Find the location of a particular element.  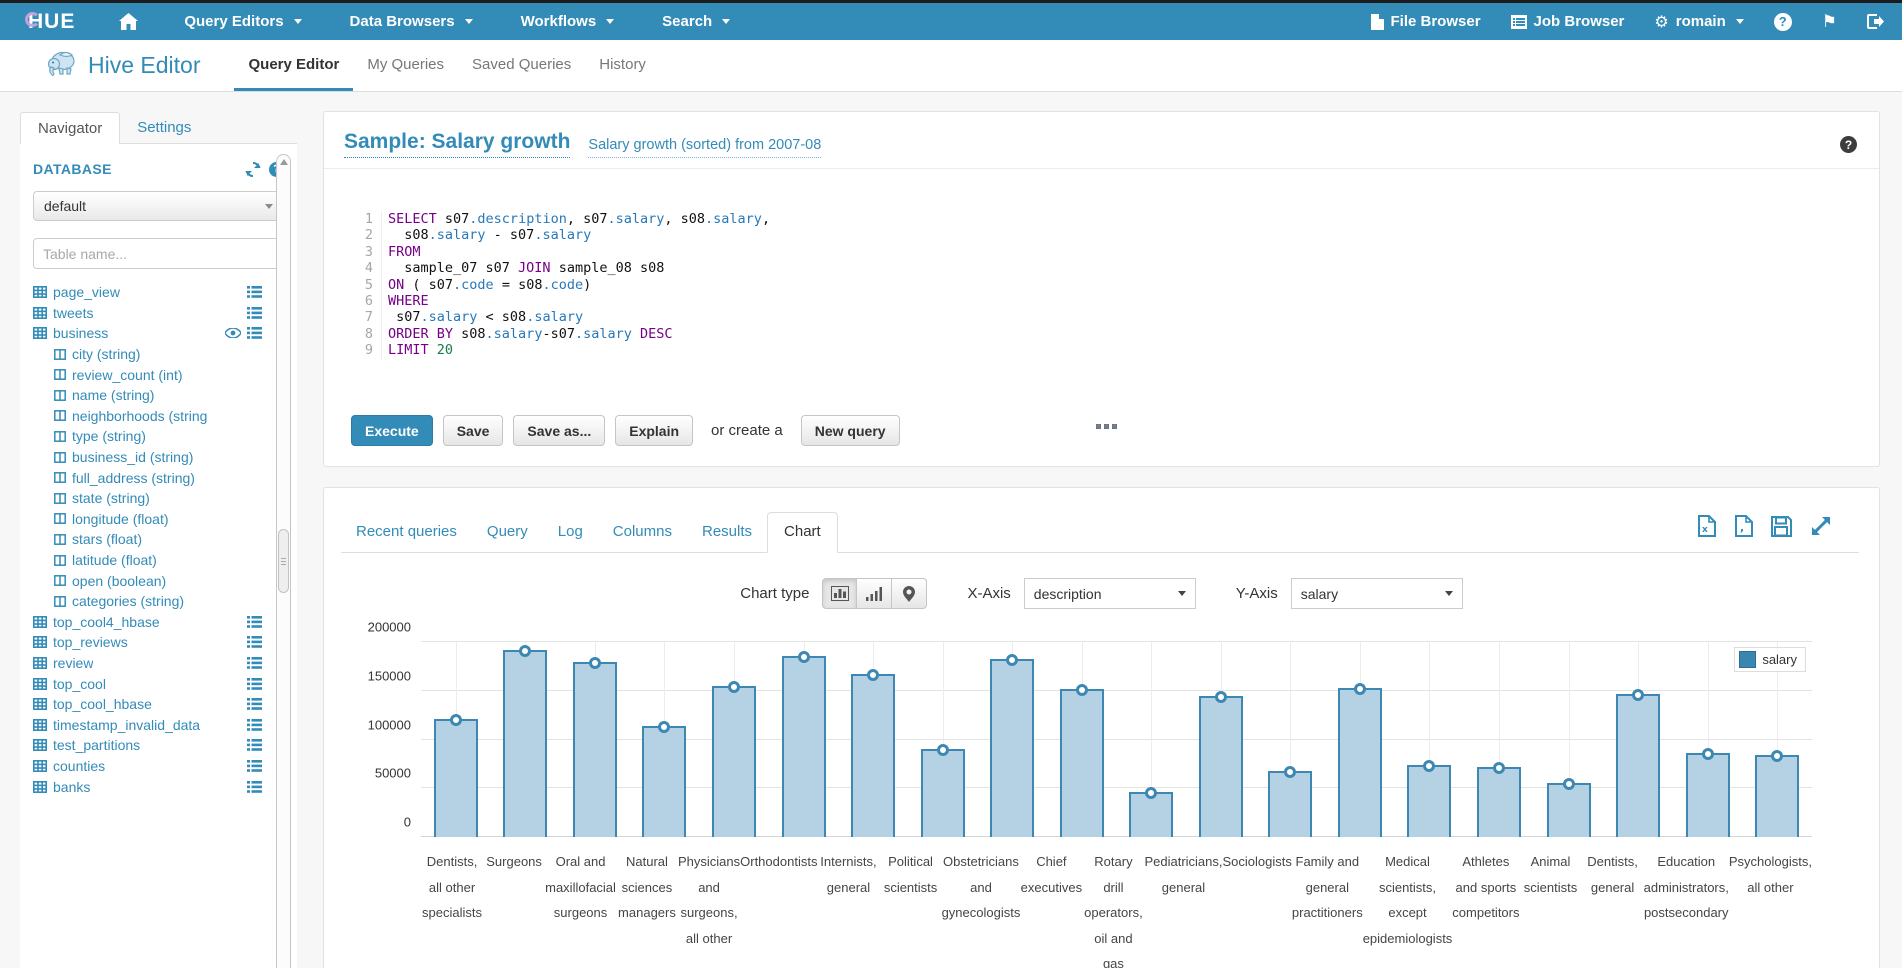

x-axis-select: description is located at coordinates (1109, 593).